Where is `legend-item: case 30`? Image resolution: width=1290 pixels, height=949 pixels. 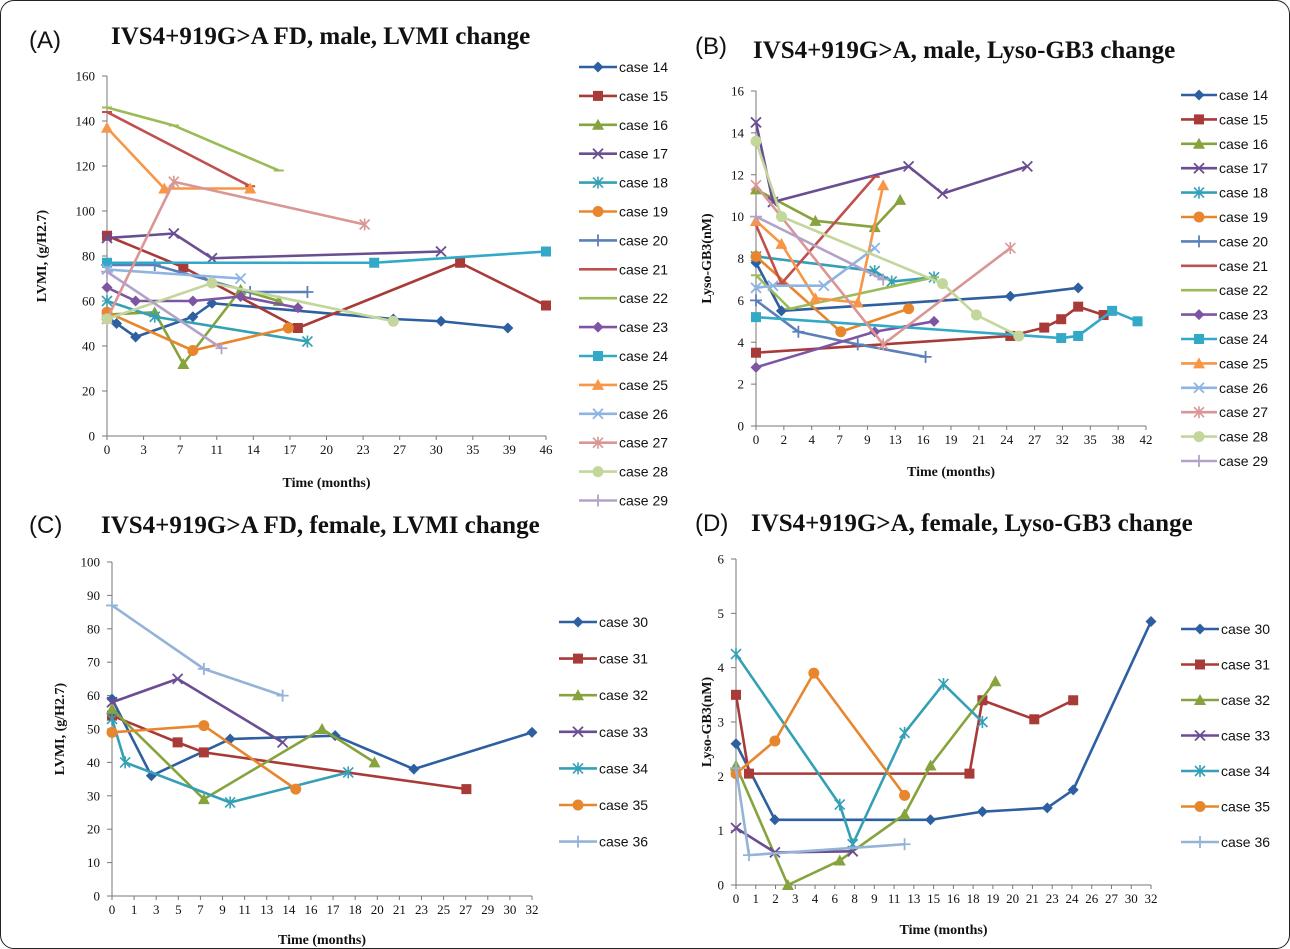
legend-item: case 30 is located at coordinates (1225, 629).